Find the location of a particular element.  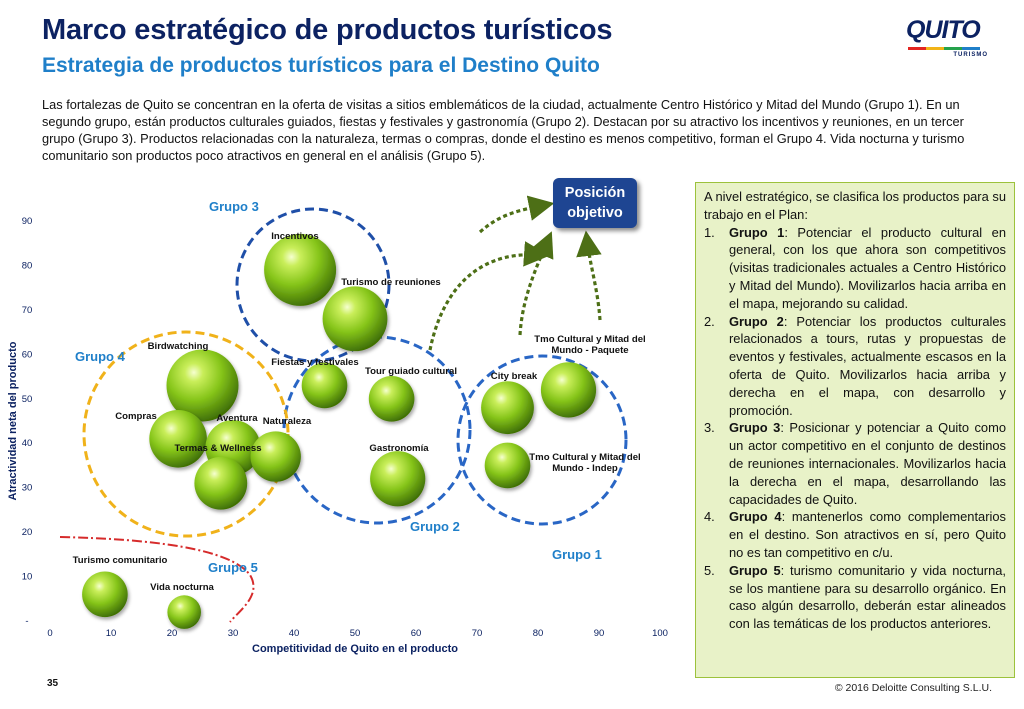

y-tick-label: 30 is located at coordinates (27, 488).